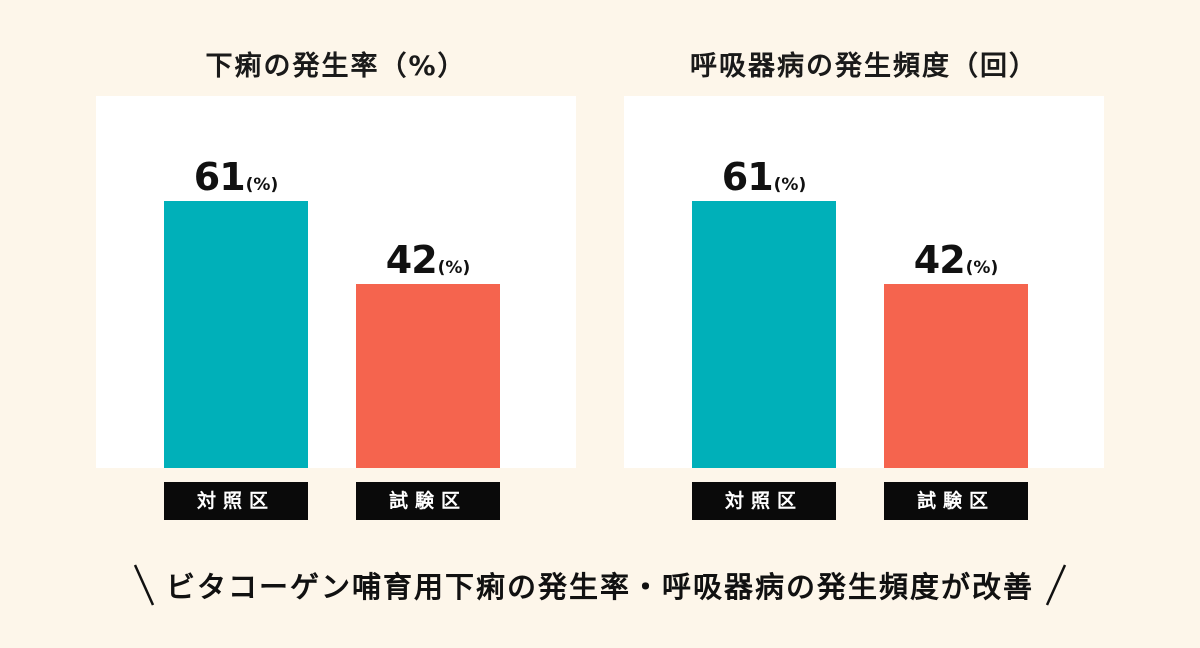 Image resolution: width=1200 pixels, height=648 pixels. Describe the element at coordinates (1056, 585) in the screenshot. I see `slash-decoration-icon` at that location.